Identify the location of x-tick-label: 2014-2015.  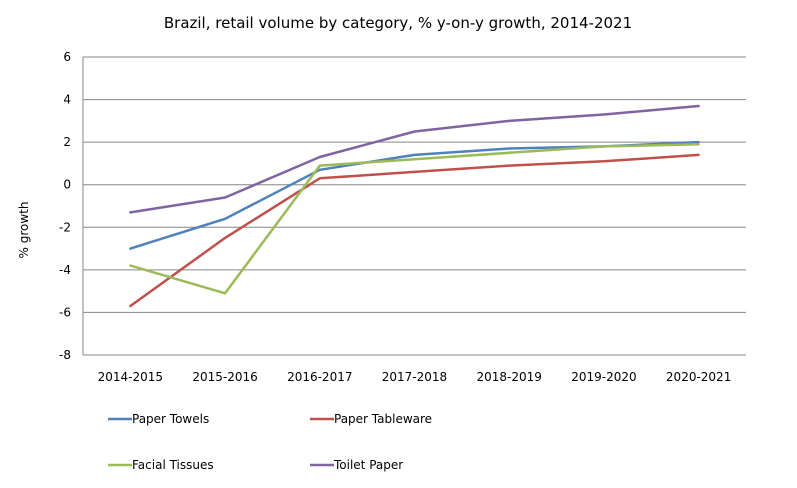
(130, 377).